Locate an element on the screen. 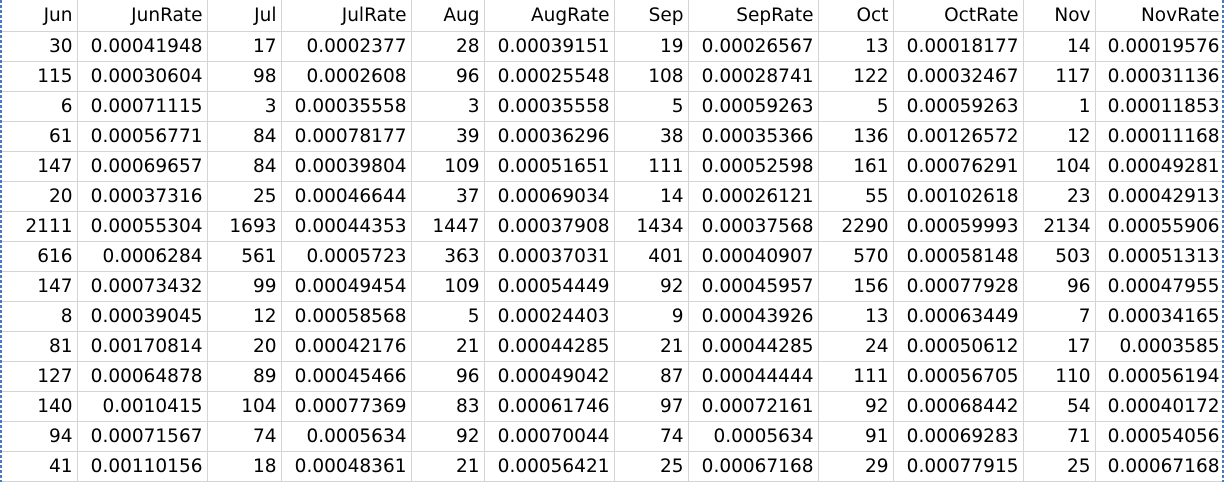  cell: 0.00035558 is located at coordinates (346, 106).